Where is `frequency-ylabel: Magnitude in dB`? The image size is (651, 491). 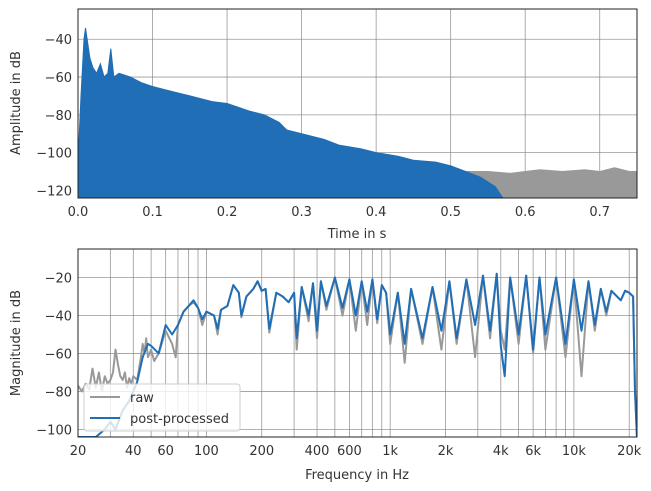 frequency-ylabel: Magnitude in dB is located at coordinates (16, 343).